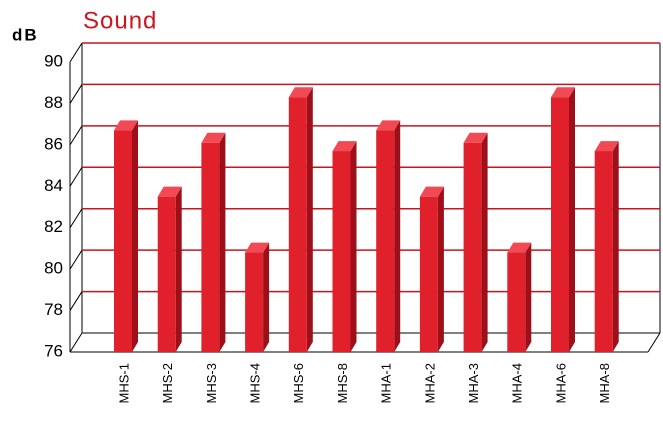 This screenshot has height=422, width=663. What do you see at coordinates (53, 143) in the screenshot?
I see `y-tick-label: 86` at bounding box center [53, 143].